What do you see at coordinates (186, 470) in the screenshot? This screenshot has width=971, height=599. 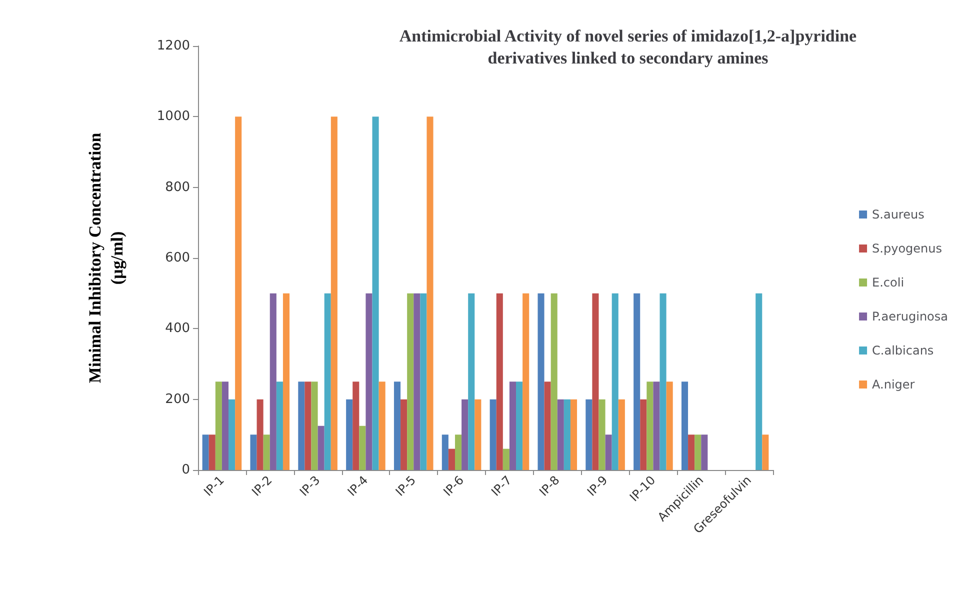 I see `y-tick-label: 0` at bounding box center [186, 470].